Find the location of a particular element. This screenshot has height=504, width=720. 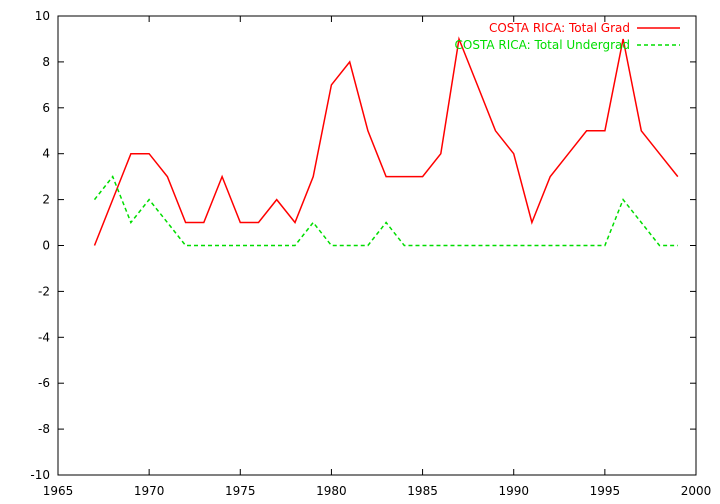

y-tick-label: -6 is located at coordinates (44, 383).